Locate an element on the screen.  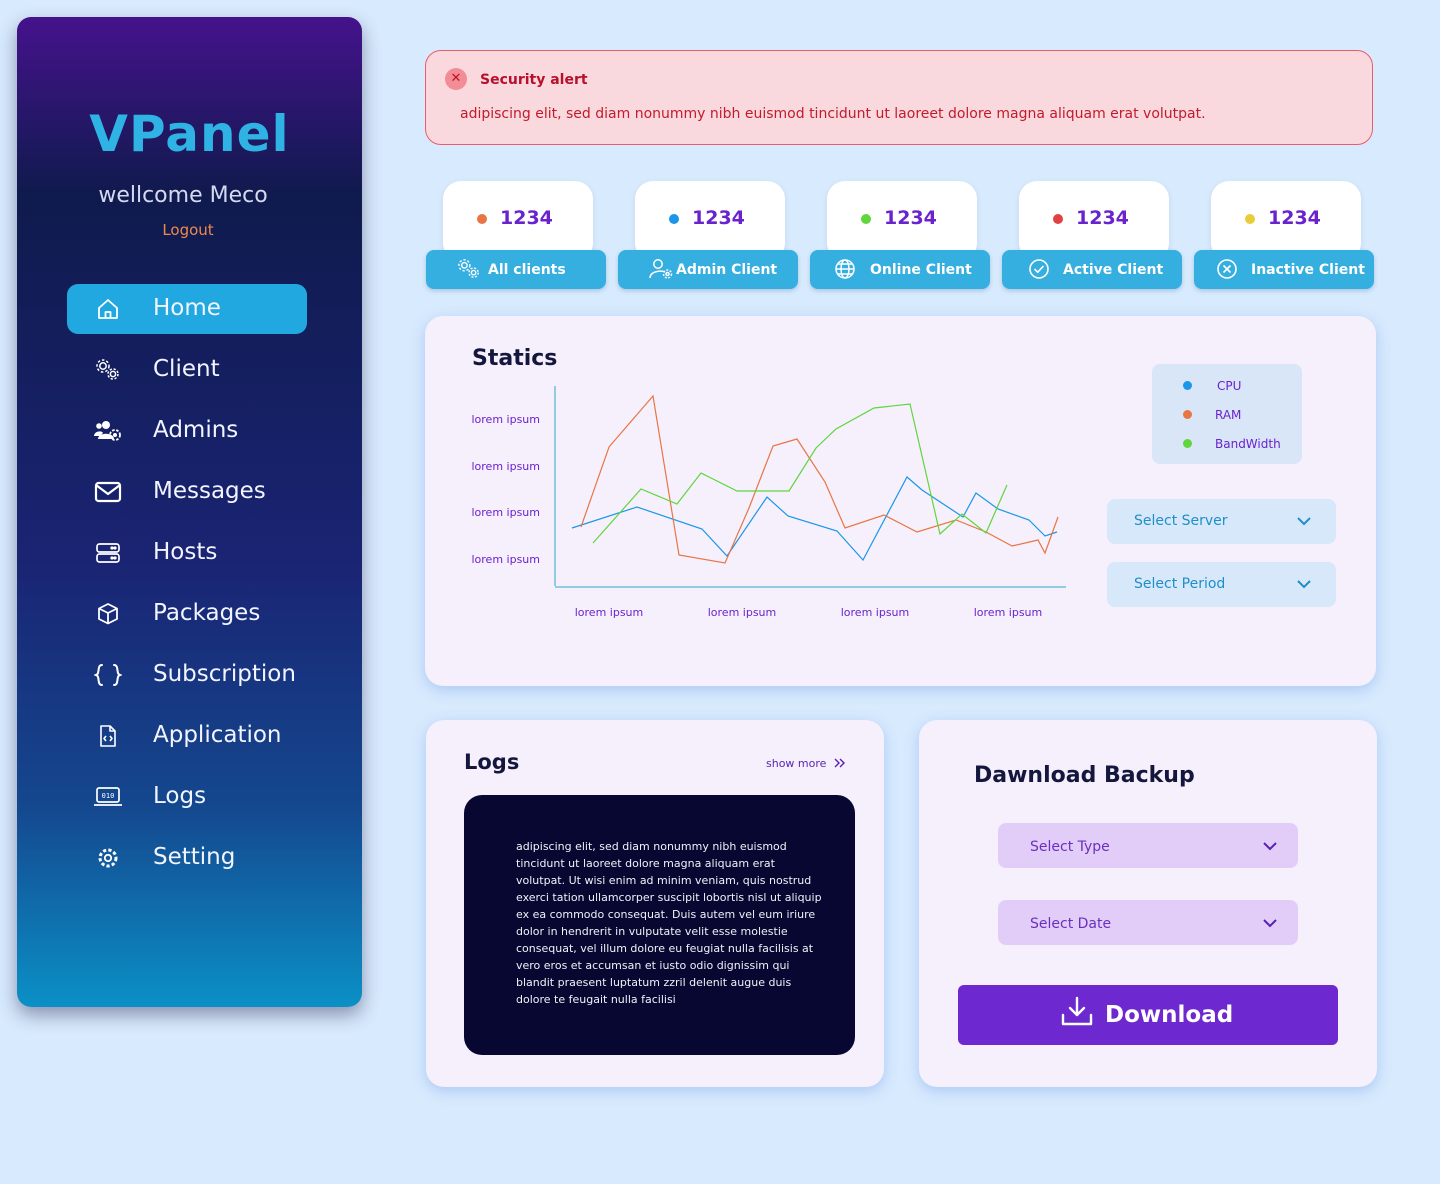
sidebar-item-label: Subscription is located at coordinates (224, 674).